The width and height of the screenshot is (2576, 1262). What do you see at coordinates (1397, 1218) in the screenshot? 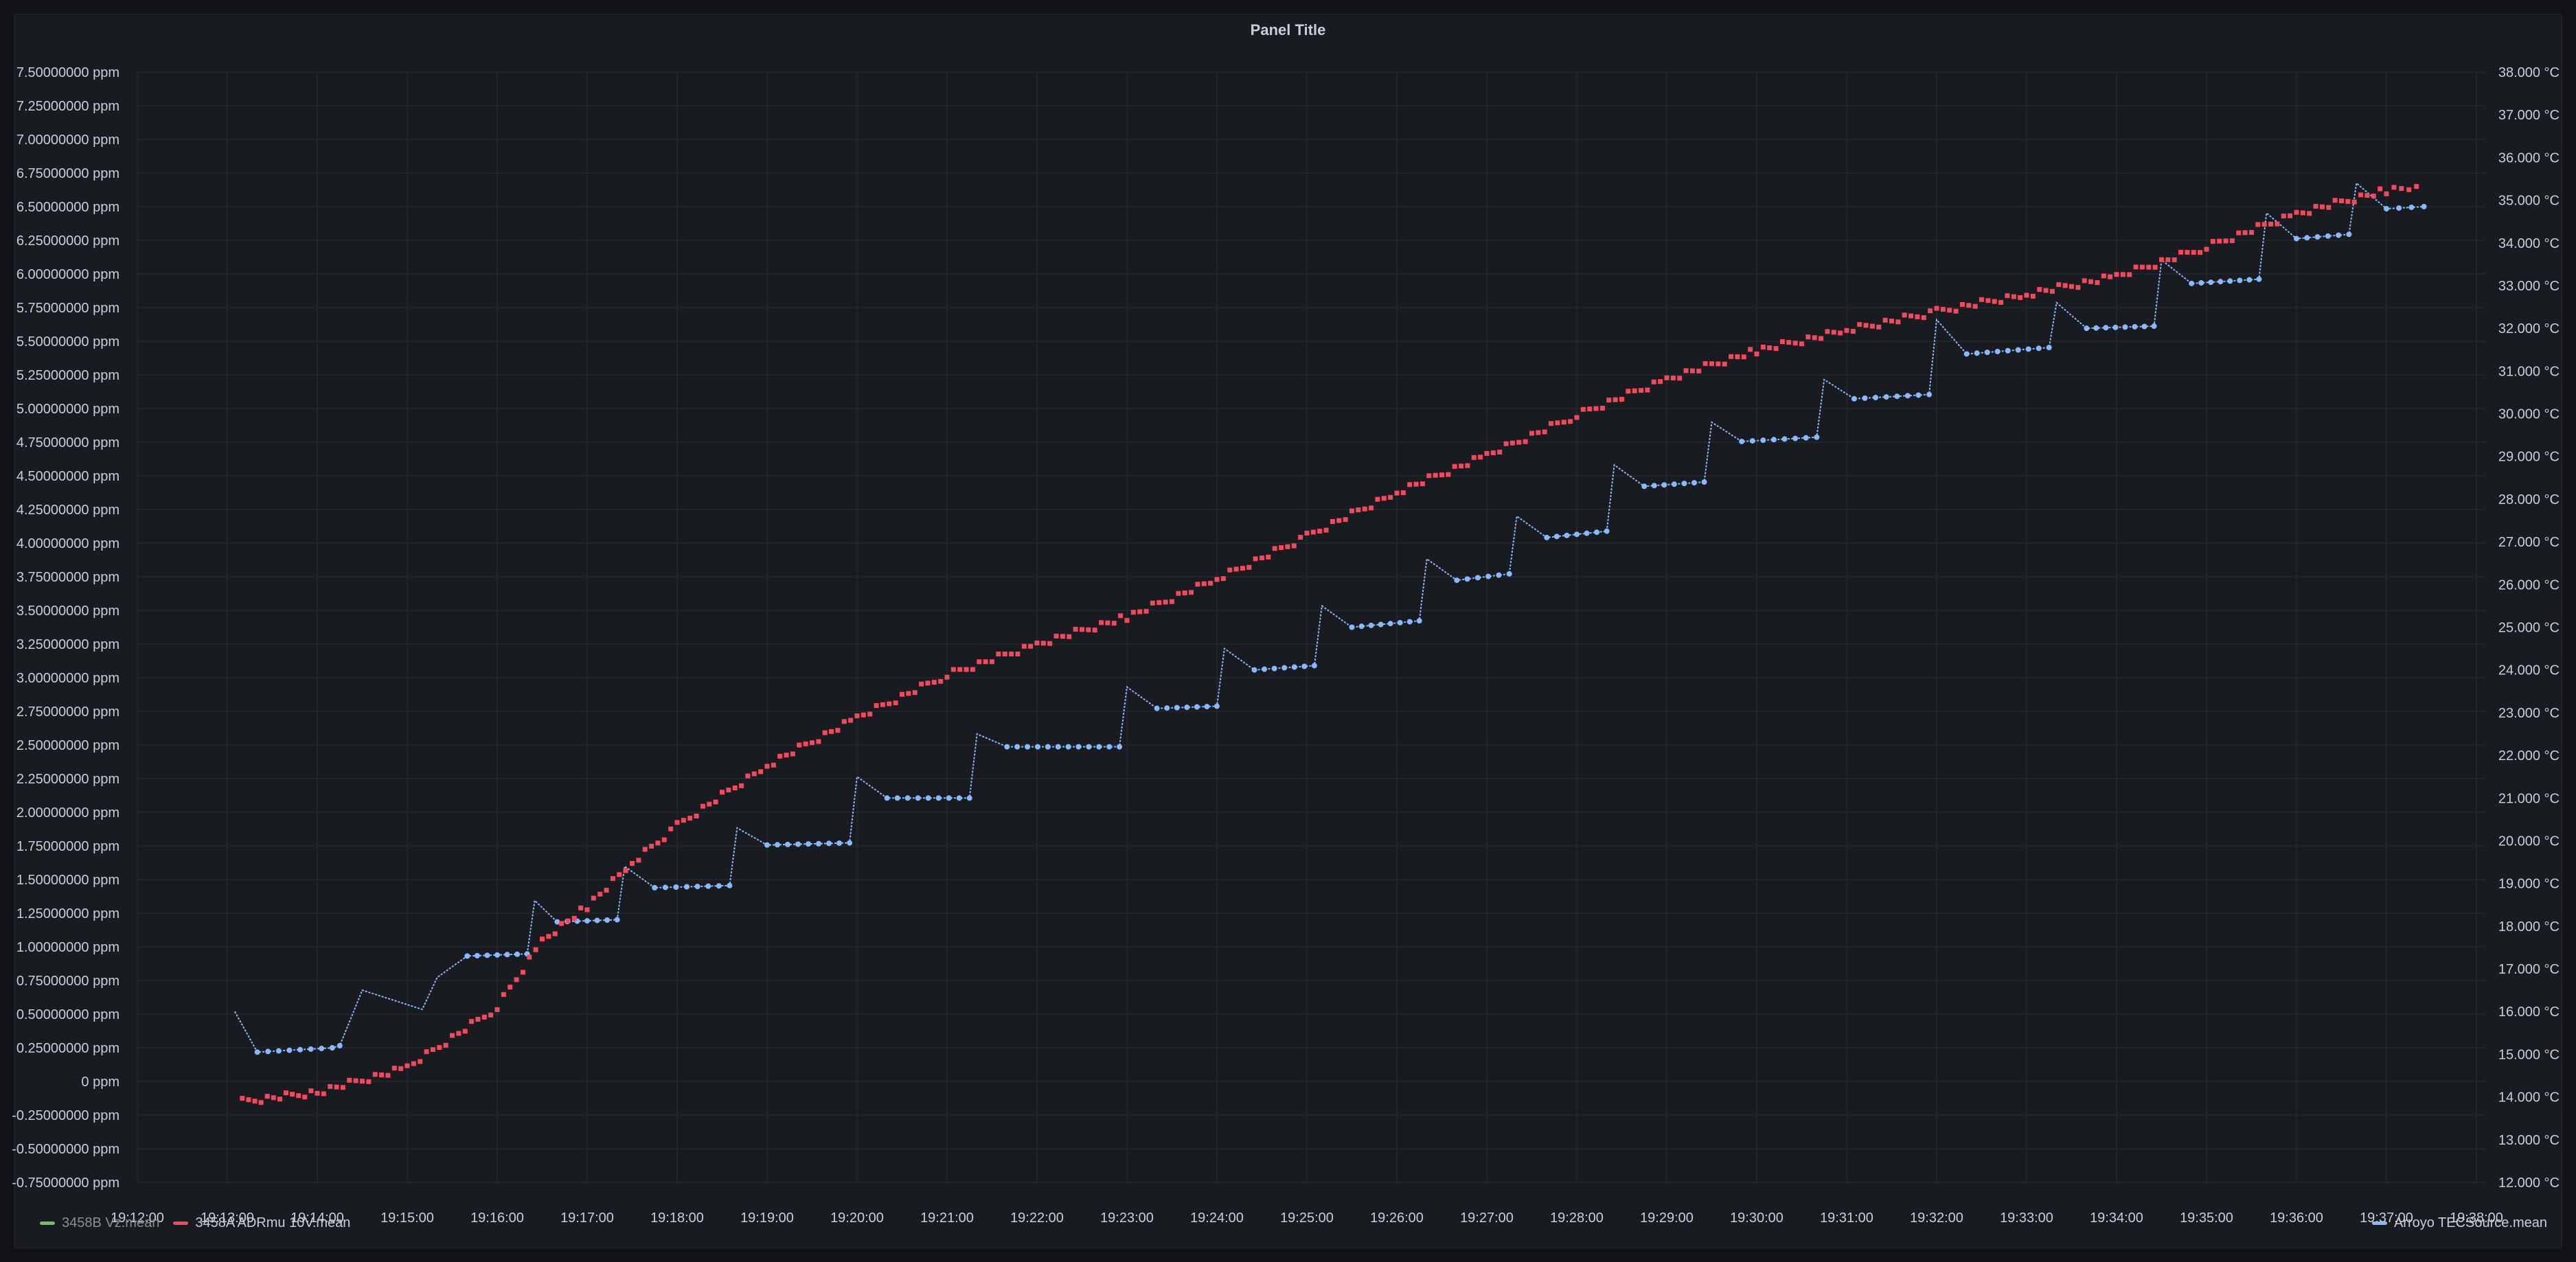
I see `x-tick-label: 19:26:00` at bounding box center [1397, 1218].